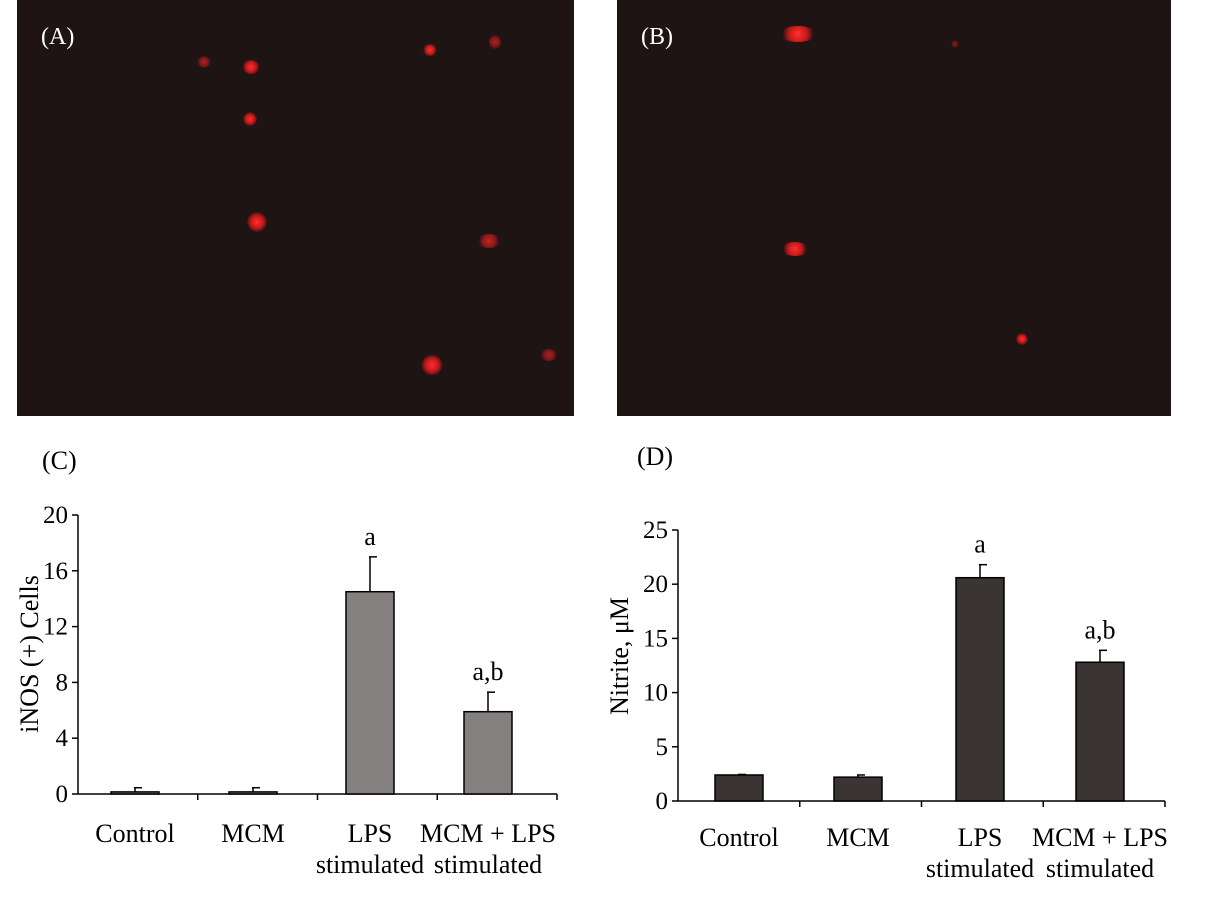 This screenshot has height=905, width=1206. What do you see at coordinates (655, 530) in the screenshot?
I see `y-tick-label-d: 25` at bounding box center [655, 530].